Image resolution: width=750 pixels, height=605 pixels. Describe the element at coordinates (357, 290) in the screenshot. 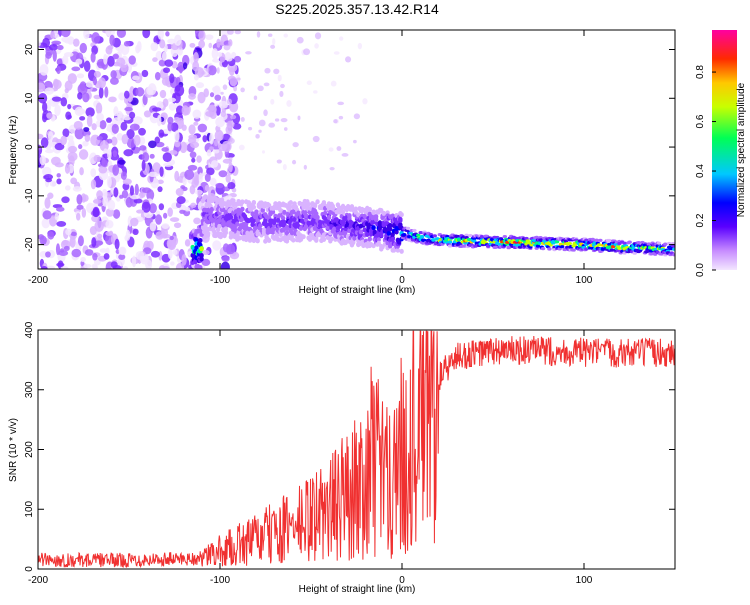

I see `spectrogram-x-label: Height of straight line (km)` at that location.